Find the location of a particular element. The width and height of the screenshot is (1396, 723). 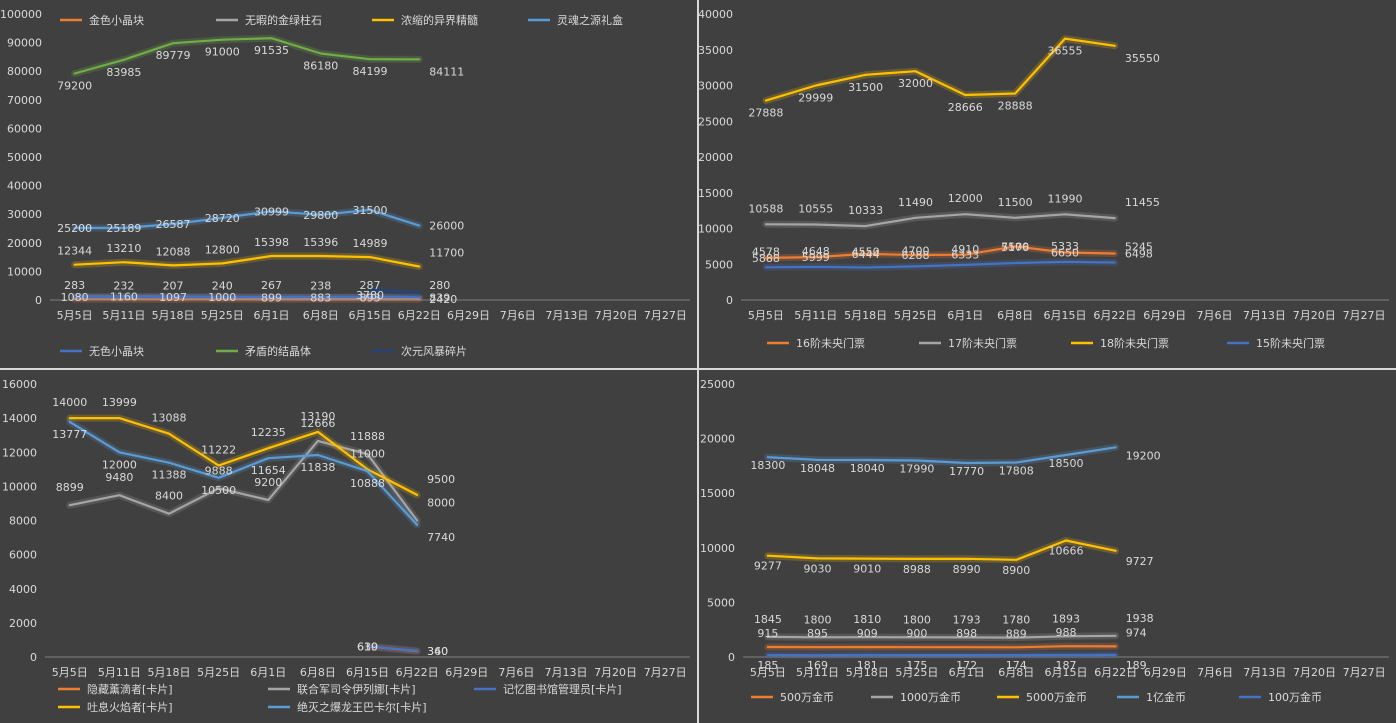

data-label: 169 is located at coordinates (817, 665).